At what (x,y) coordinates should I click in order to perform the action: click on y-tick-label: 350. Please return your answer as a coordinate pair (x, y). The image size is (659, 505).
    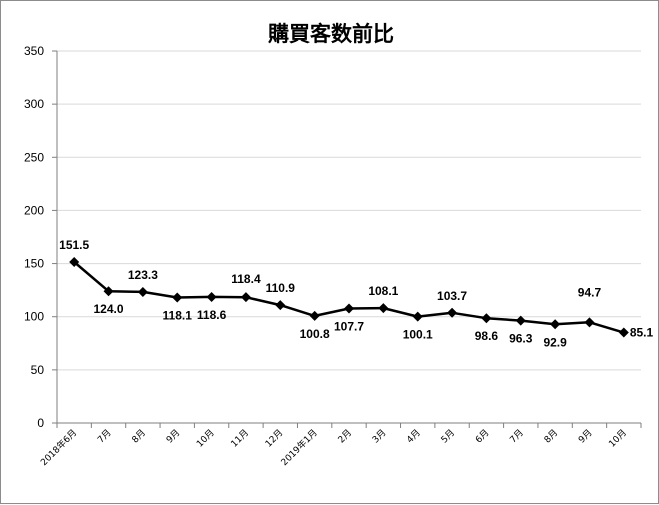
    Looking at the image, I should click on (34, 51).